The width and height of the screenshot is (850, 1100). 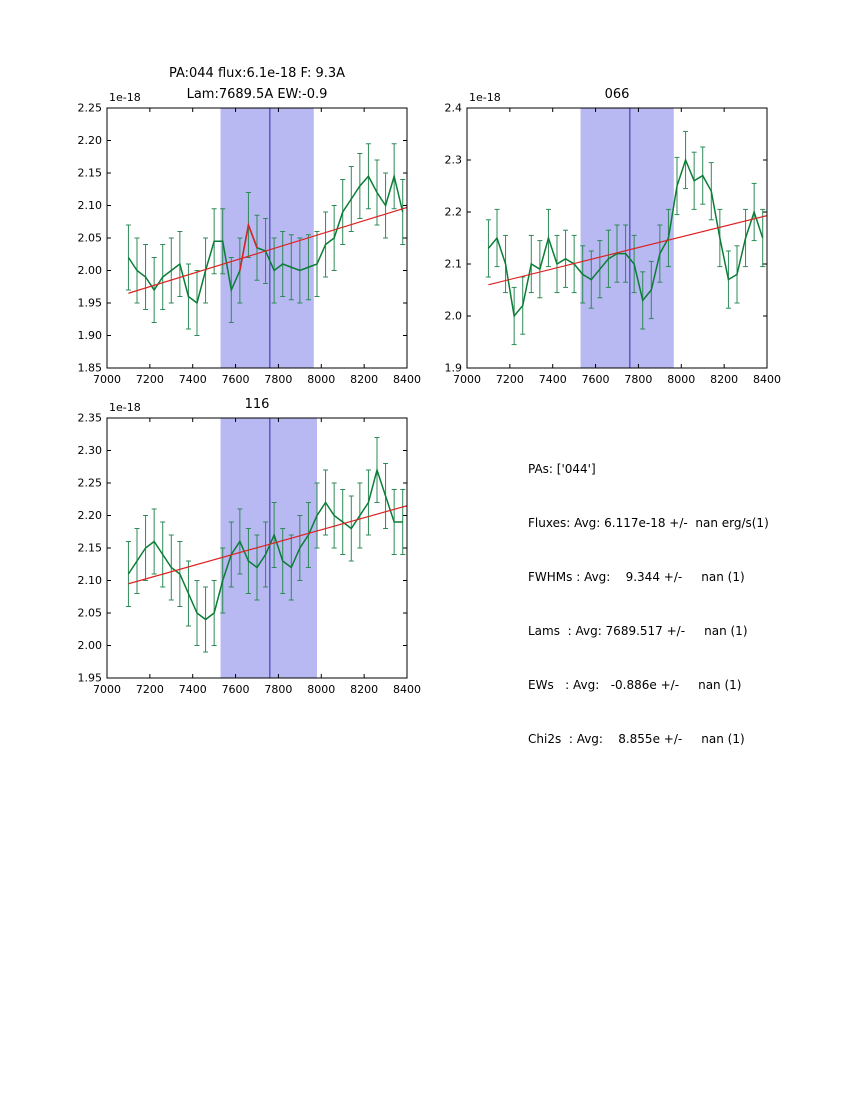 I want to click on highlight-band, so click(x=627, y=238).